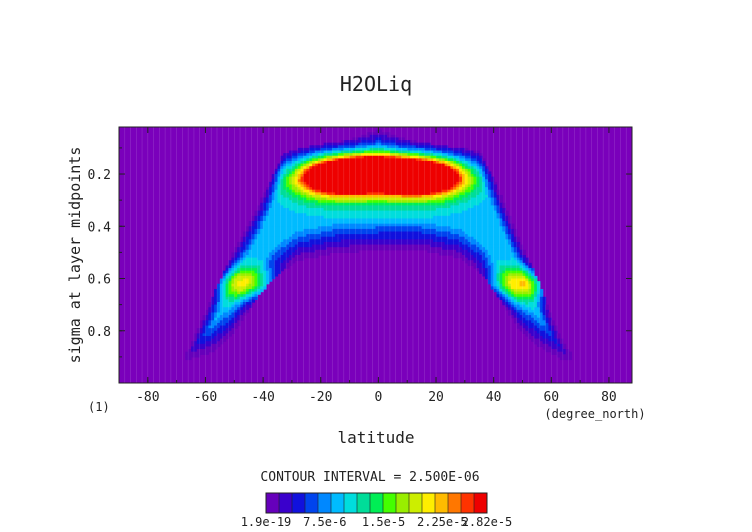  Describe the element at coordinates (378, 397) in the screenshot. I see `x-tick-label: 0` at that location.